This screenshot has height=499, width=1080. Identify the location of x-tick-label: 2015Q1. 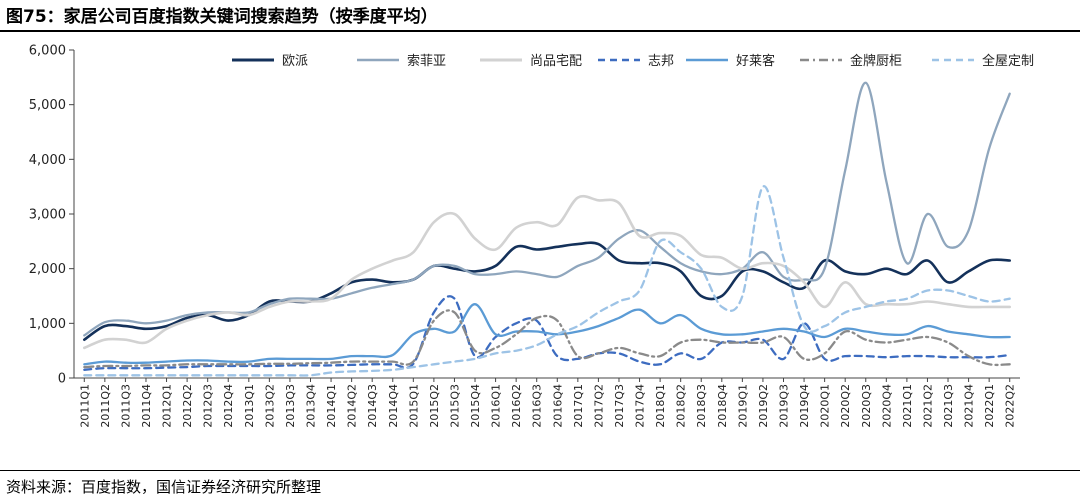
(413, 406).